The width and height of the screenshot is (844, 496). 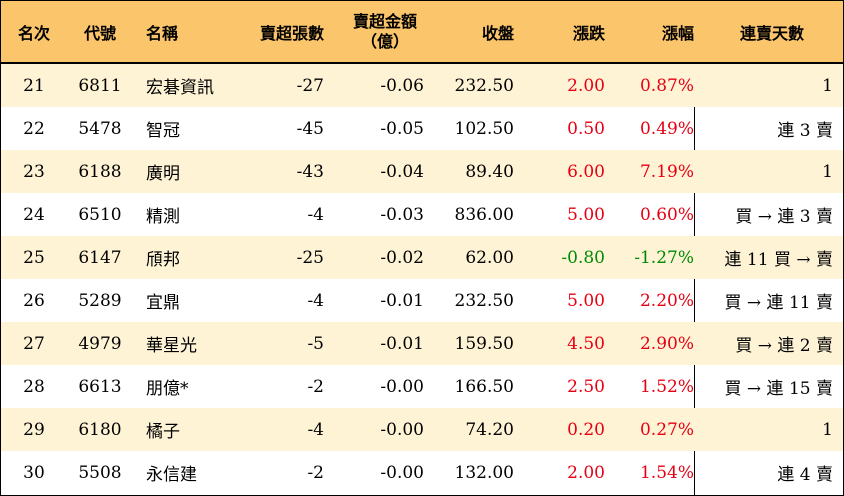 What do you see at coordinates (489, 257) in the screenshot?
I see `cell-close: 62.00` at bounding box center [489, 257].